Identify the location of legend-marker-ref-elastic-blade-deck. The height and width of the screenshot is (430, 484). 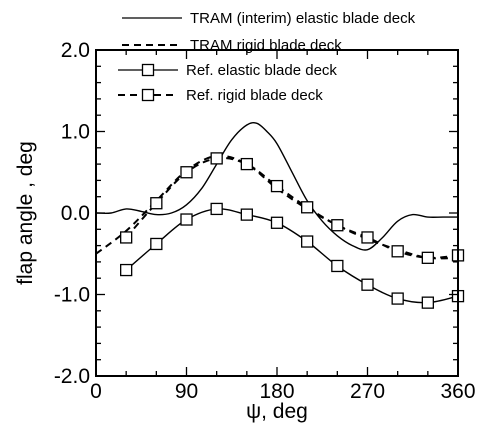
(148, 70).